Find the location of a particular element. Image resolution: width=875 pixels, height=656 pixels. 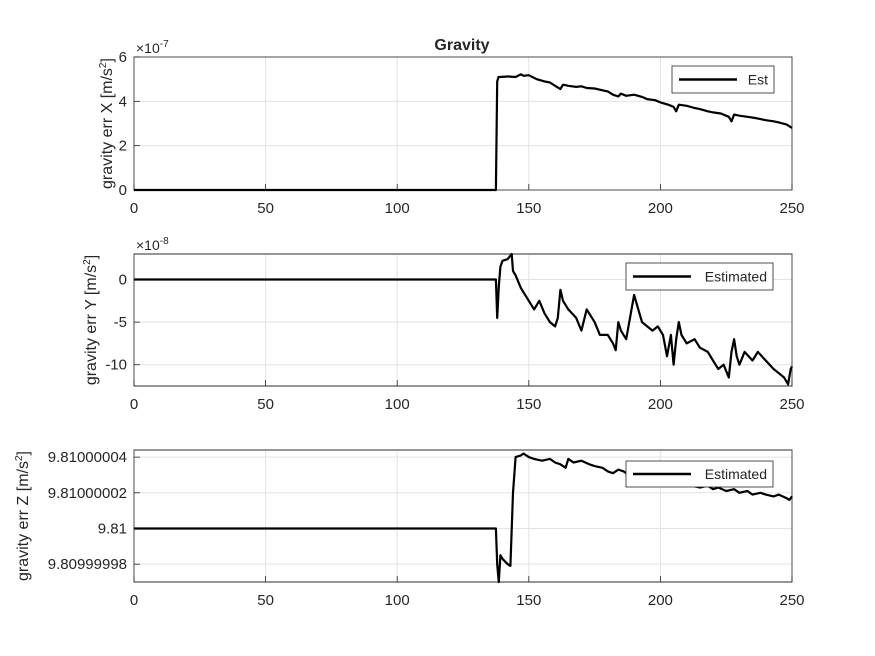

y-tick-label: 4 is located at coordinates (123, 101).